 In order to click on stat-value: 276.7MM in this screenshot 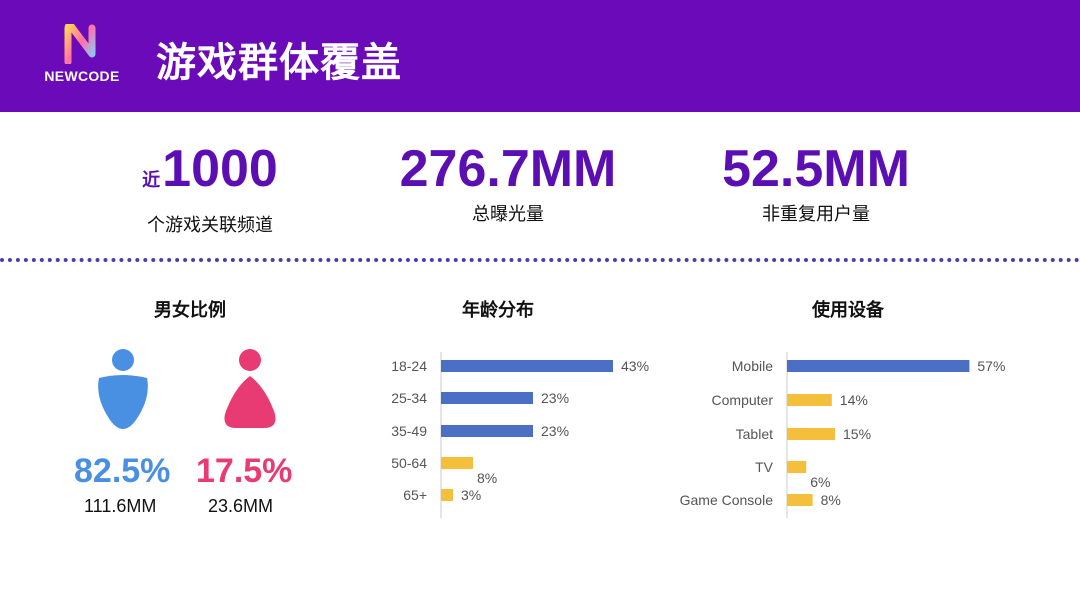, I will do `click(508, 169)`.